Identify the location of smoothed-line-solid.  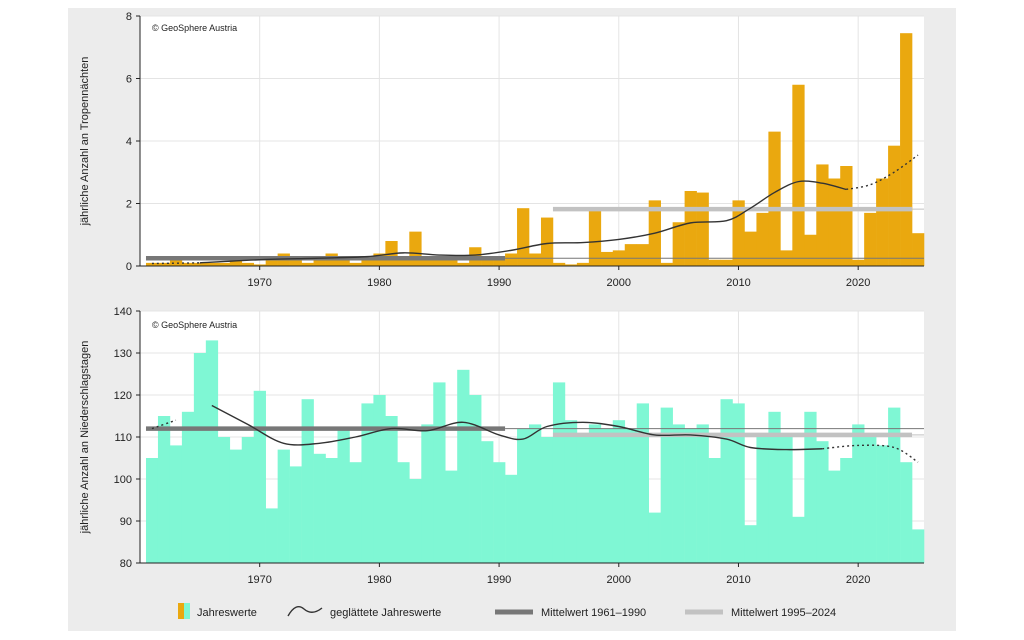
(517, 427).